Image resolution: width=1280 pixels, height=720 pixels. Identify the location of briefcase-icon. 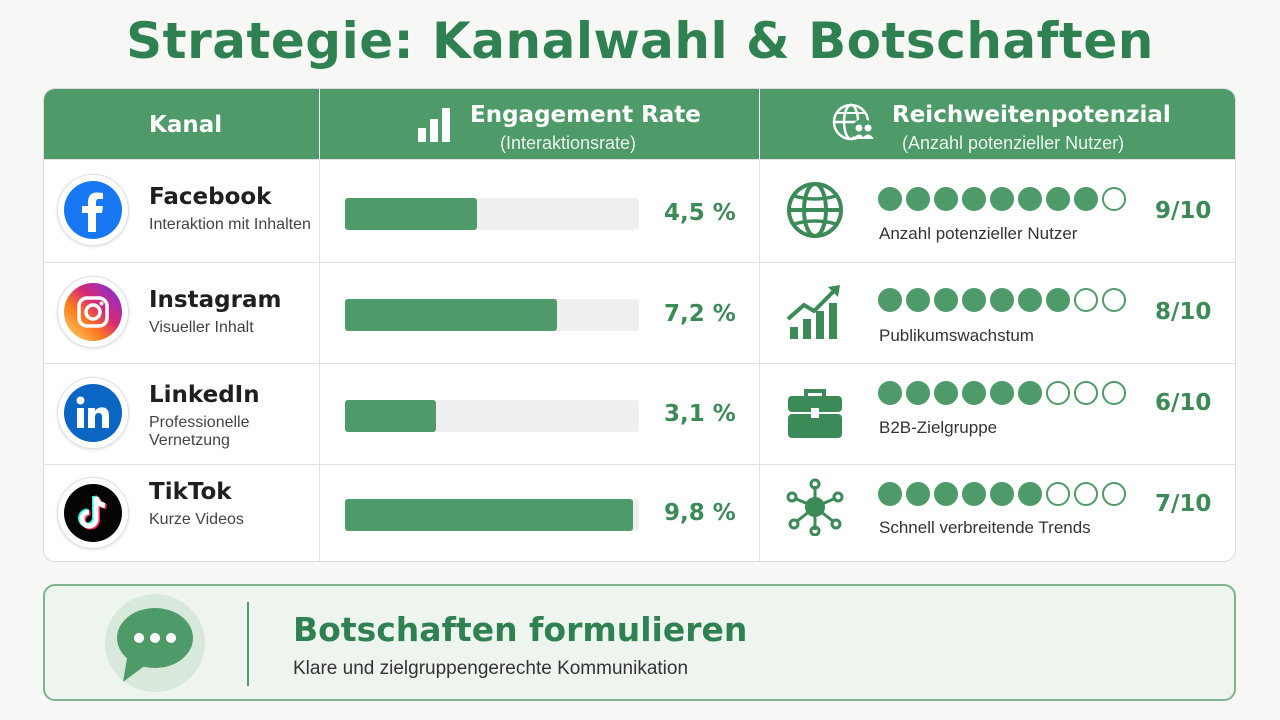
(815, 415).